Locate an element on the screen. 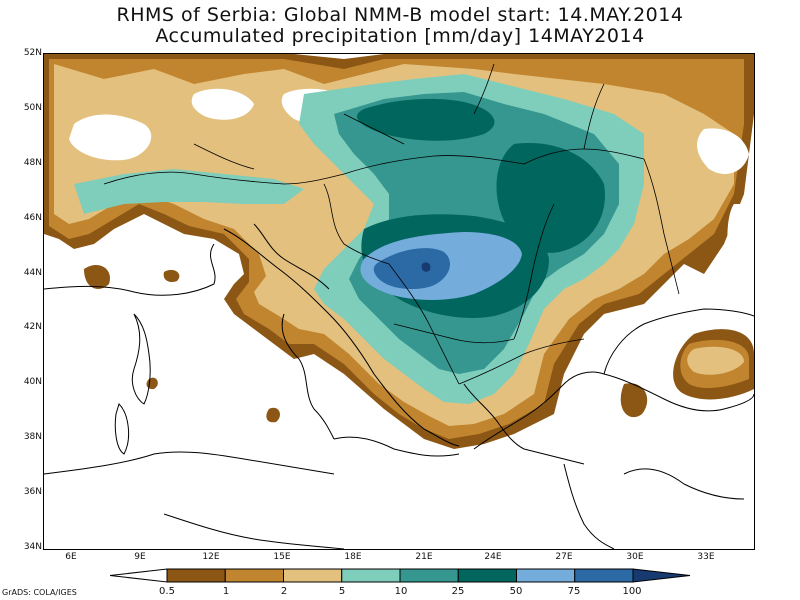 The height and width of the screenshot is (600, 800). lat-label: 38N is located at coordinates (32, 437).